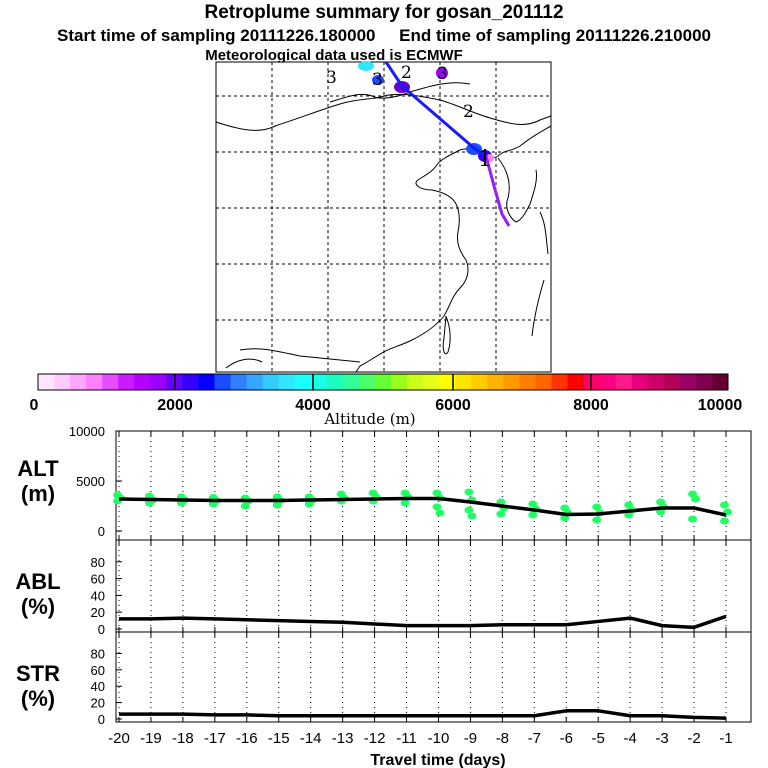 The image size is (768, 768). Describe the element at coordinates (311, 738) in the screenshot. I see `x-tick-label: -14` at that location.